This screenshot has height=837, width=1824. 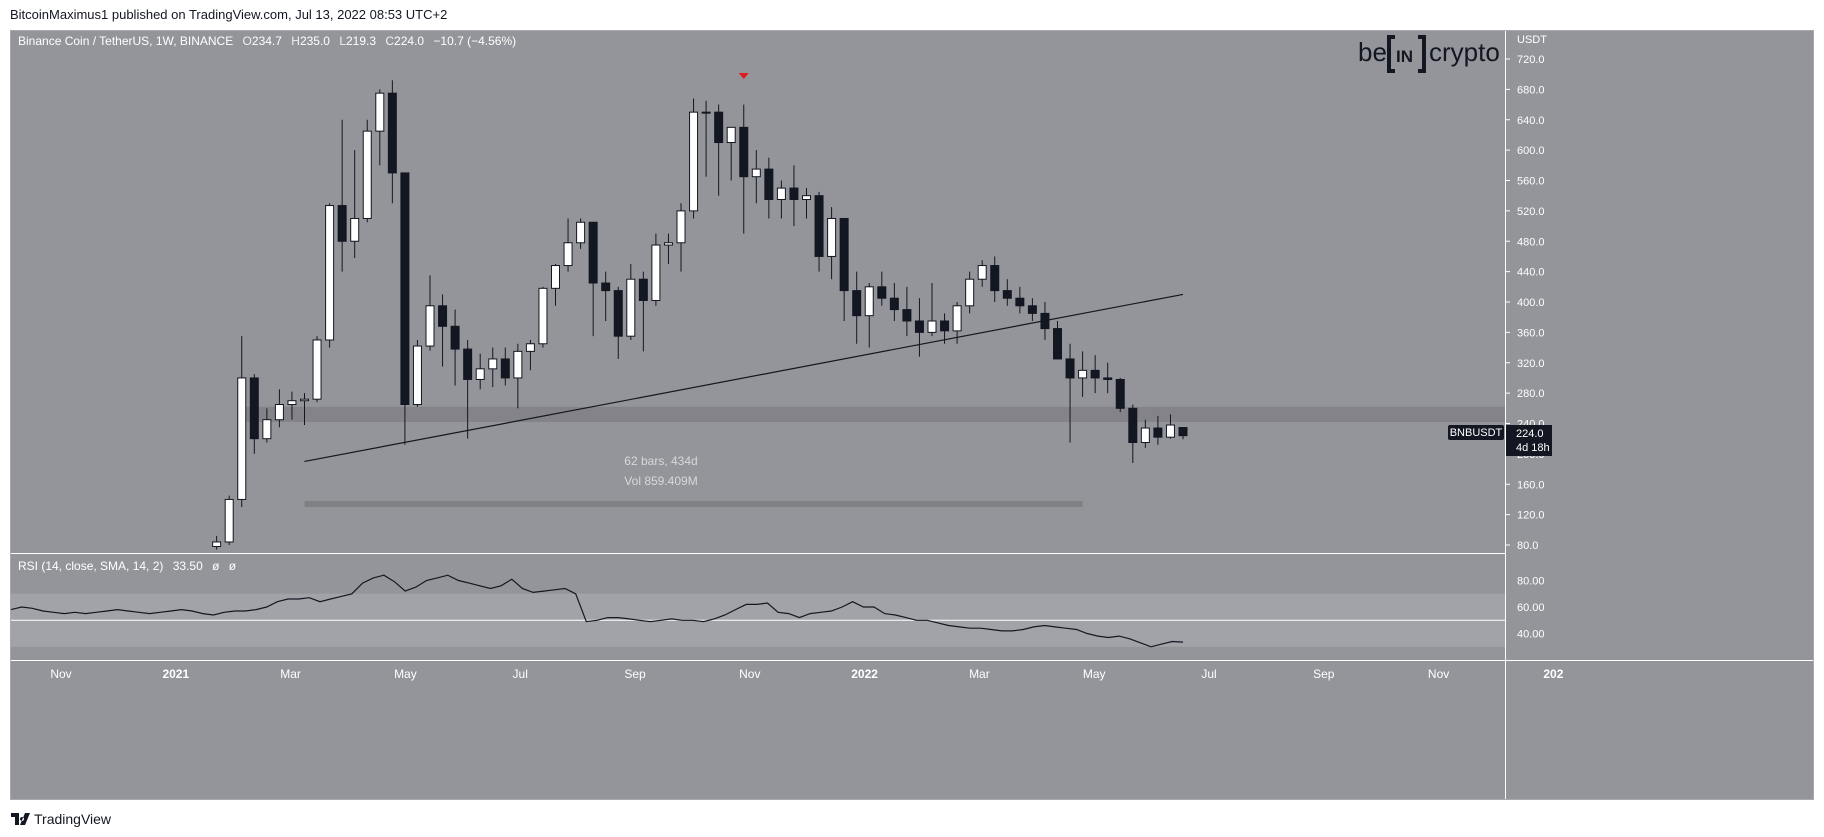 I want to click on support-zone, so click(x=872, y=414).